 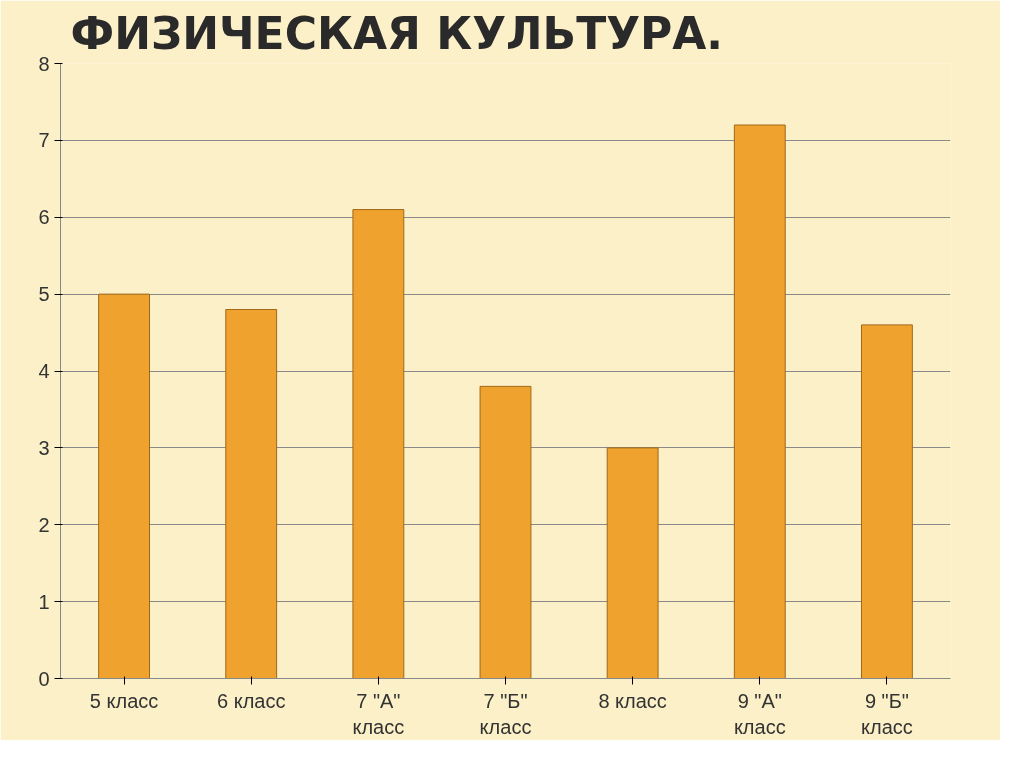 What do you see at coordinates (44, 294) in the screenshot?
I see `y-tick-label: 5` at bounding box center [44, 294].